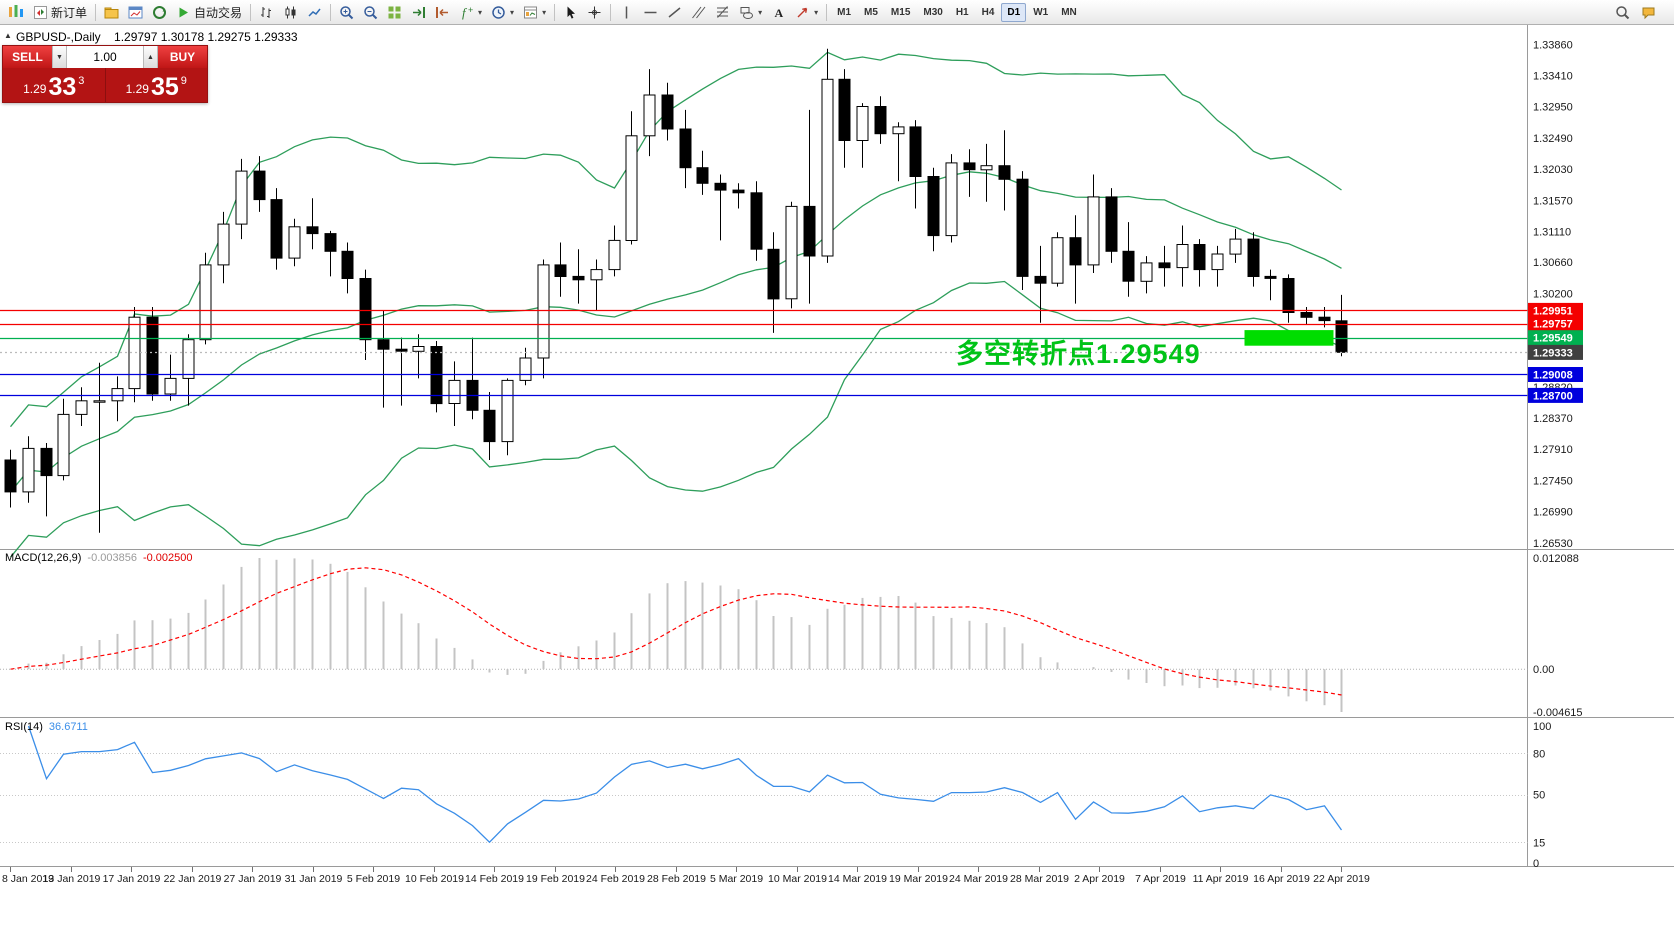 This screenshot has height=944, width=1674. What do you see at coordinates (1014, 12) in the screenshot?
I see `timeframe-d1-button: D1` at bounding box center [1014, 12].